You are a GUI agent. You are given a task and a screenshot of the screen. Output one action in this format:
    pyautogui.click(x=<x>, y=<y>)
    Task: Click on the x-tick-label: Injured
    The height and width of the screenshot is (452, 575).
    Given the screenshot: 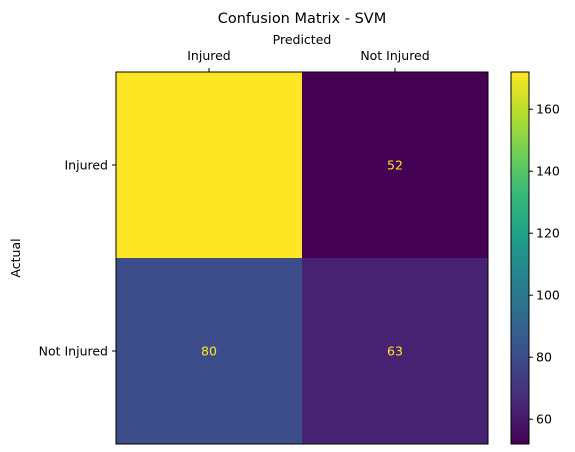 What is the action you would take?
    pyautogui.click(x=209, y=55)
    